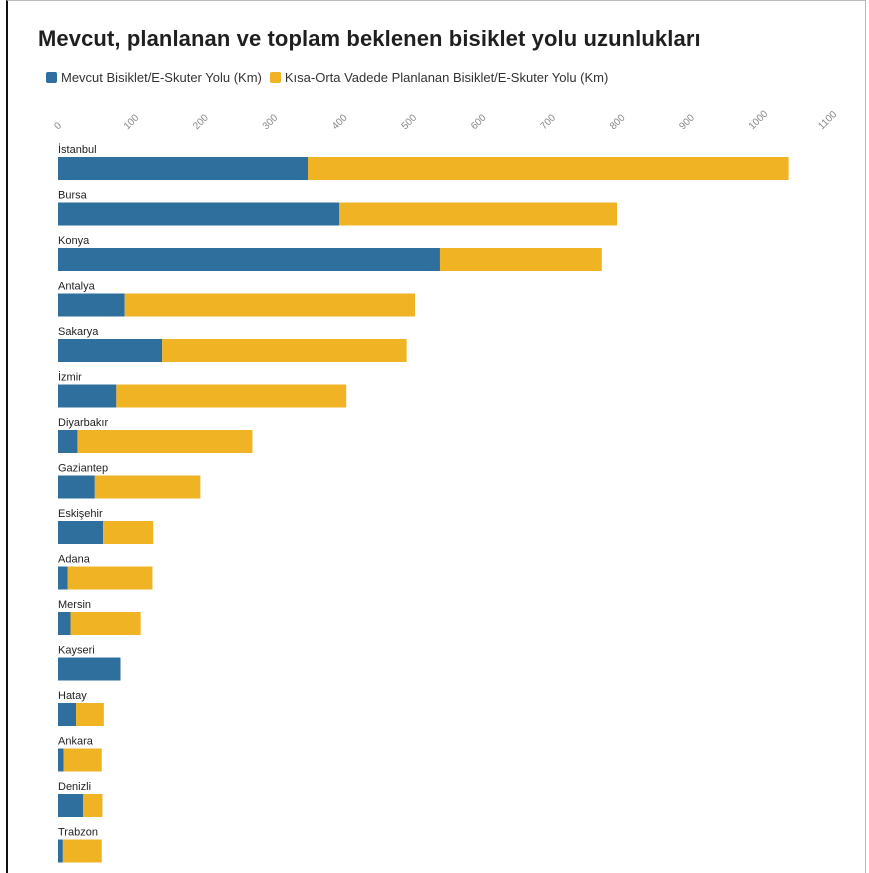 The height and width of the screenshot is (873, 869). What do you see at coordinates (161, 77) in the screenshot?
I see `legend-label-existing: Mevcut Bisiklet/E-Skuter Yolu (Km)` at bounding box center [161, 77].